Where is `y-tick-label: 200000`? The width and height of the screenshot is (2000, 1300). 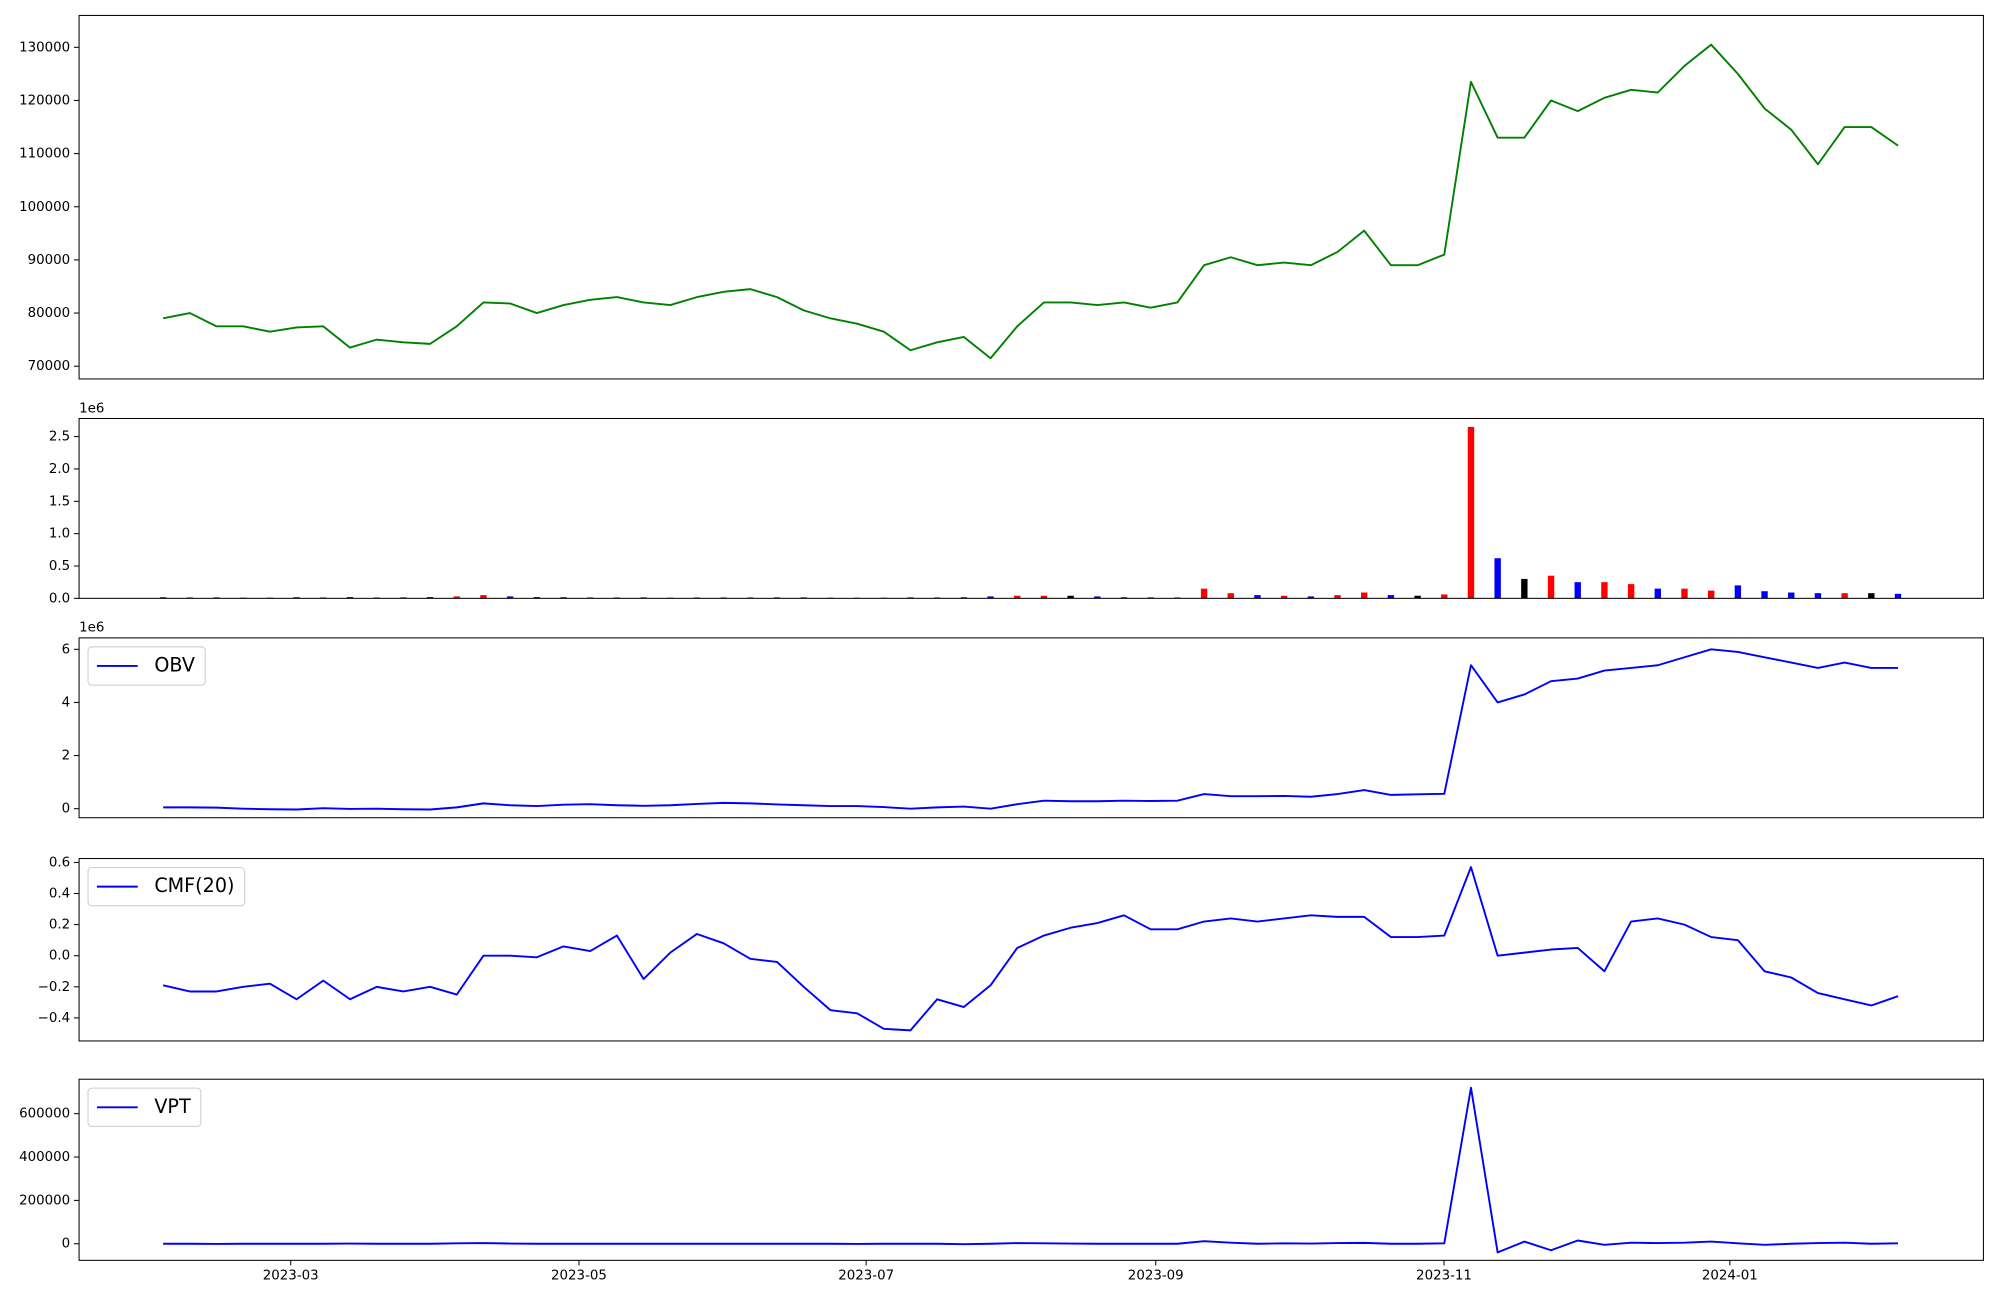 y-tick-label: 200000 is located at coordinates (44, 1200).